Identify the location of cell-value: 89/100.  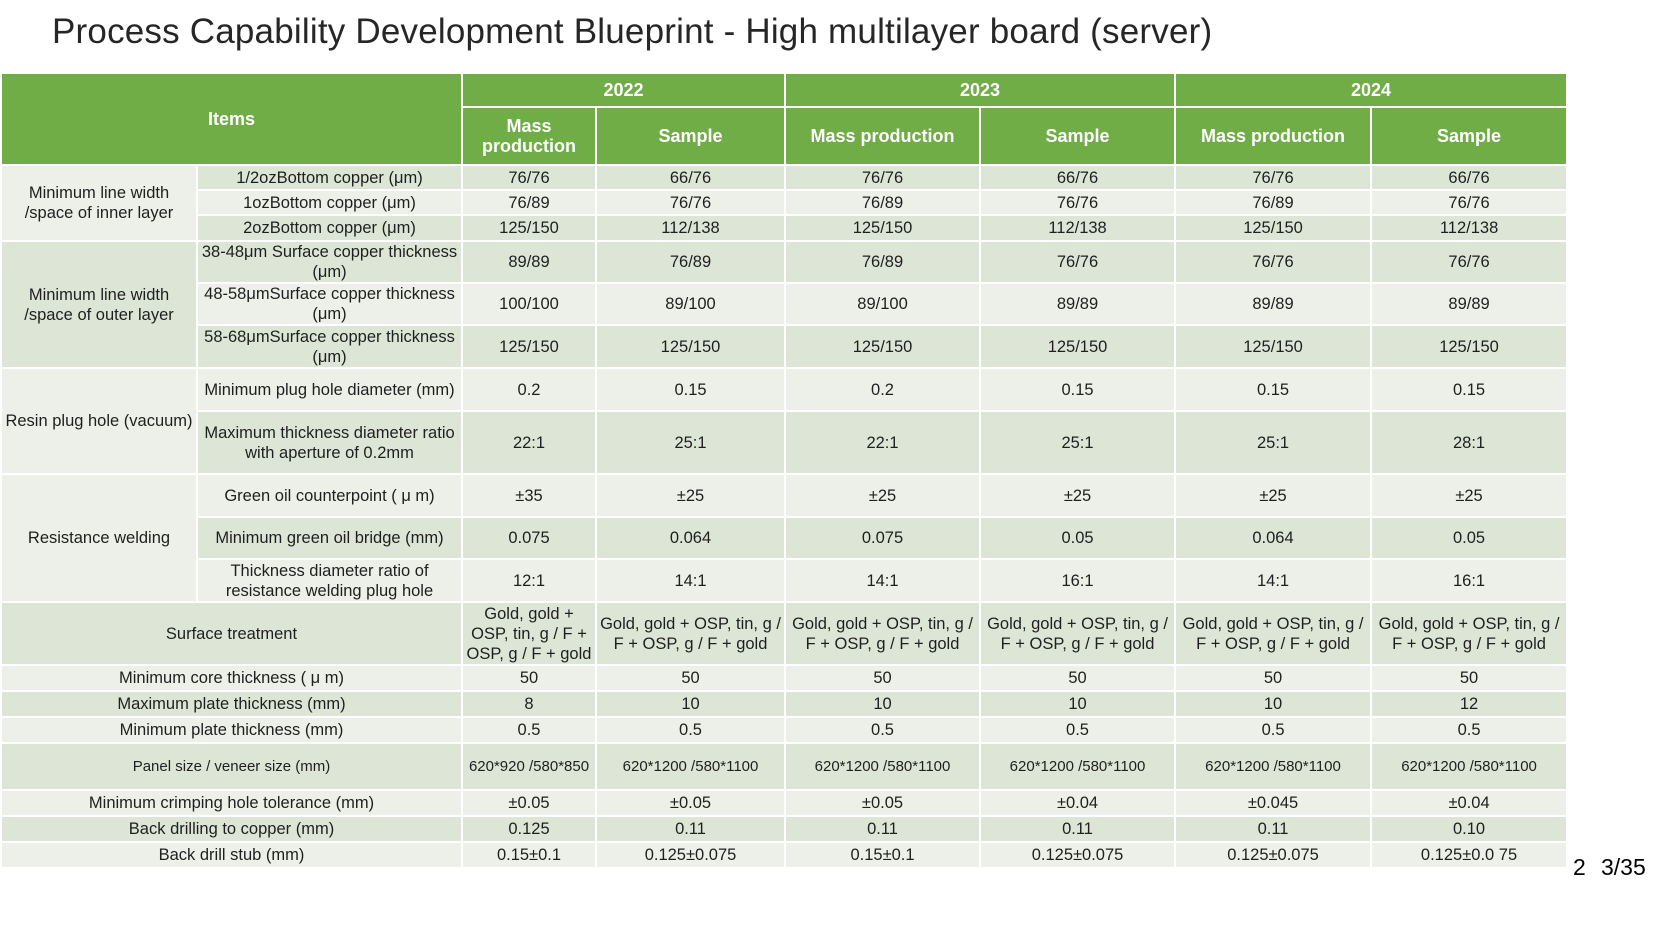
(690, 304).